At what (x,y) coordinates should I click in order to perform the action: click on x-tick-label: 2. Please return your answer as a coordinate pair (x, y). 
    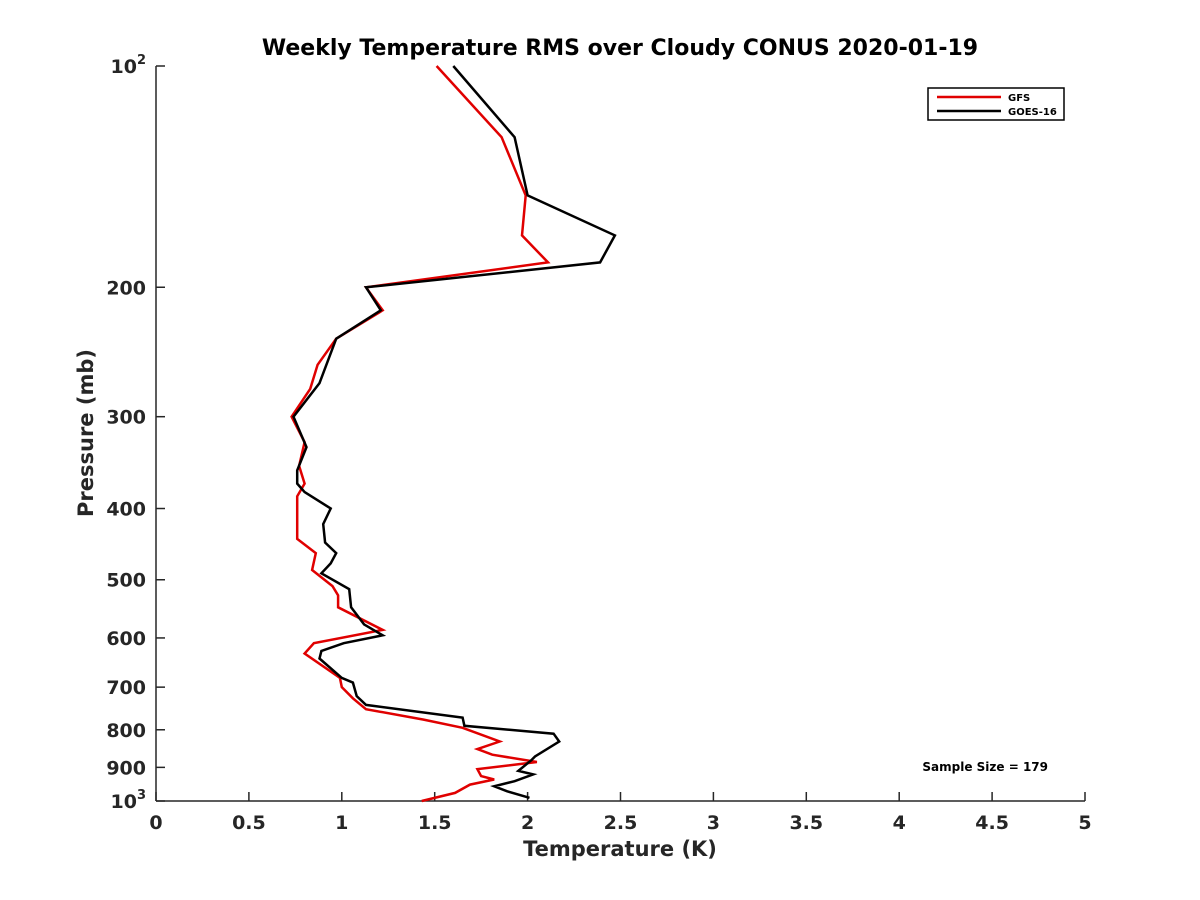
    Looking at the image, I should click on (527, 823).